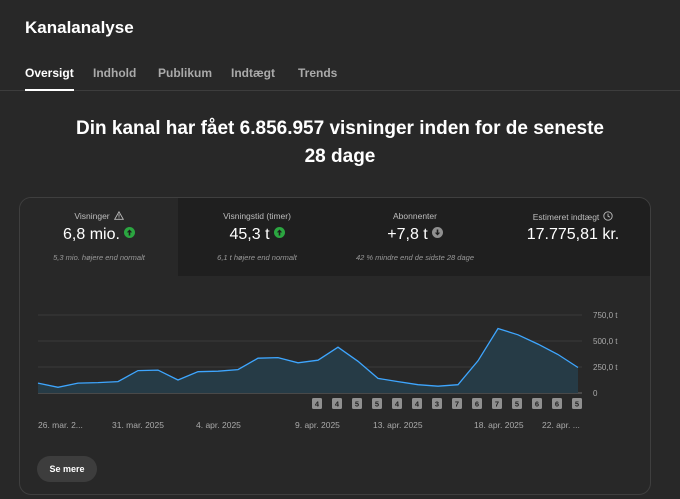 The image size is (680, 499). Describe the element at coordinates (118, 216) in the screenshot. I see `warning-icon` at that location.